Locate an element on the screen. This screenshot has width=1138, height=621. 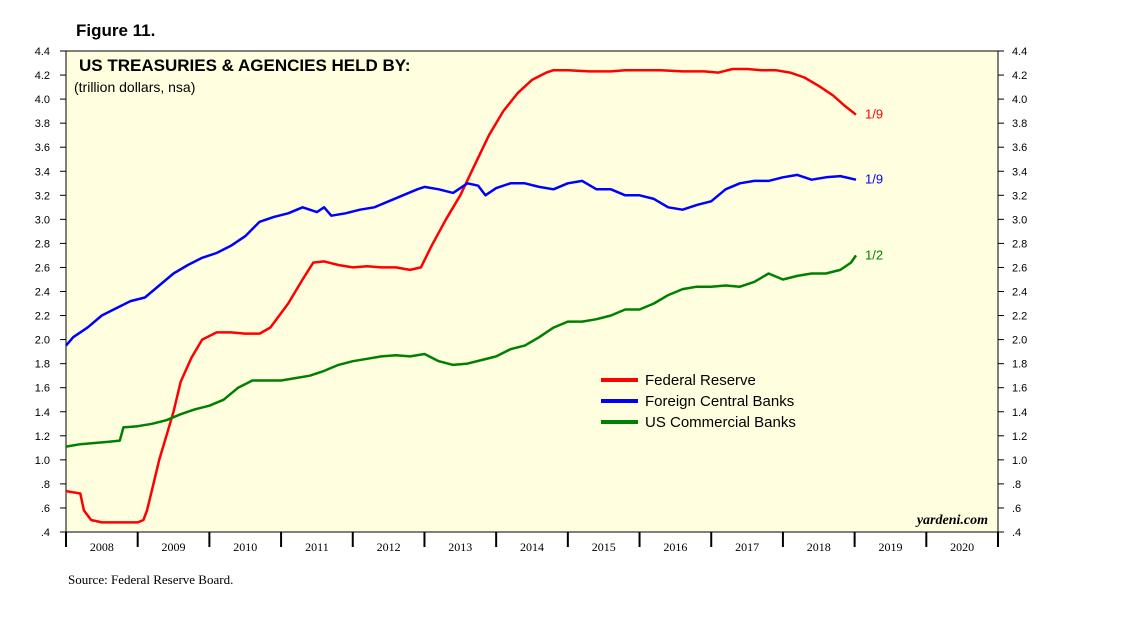
y-tick-label-left: 4.4 is located at coordinates (42, 52).